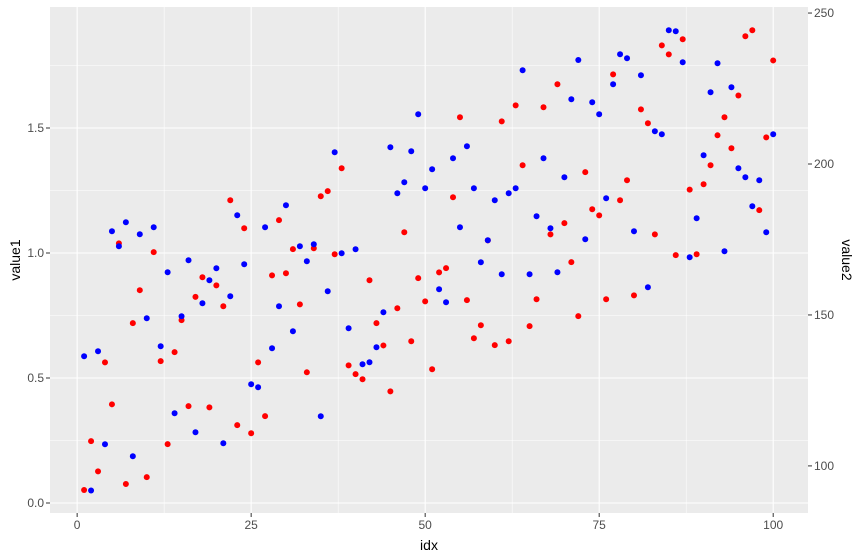 The height and width of the screenshot is (557, 863). I want to click on x-tick-label: 100, so click(773, 525).